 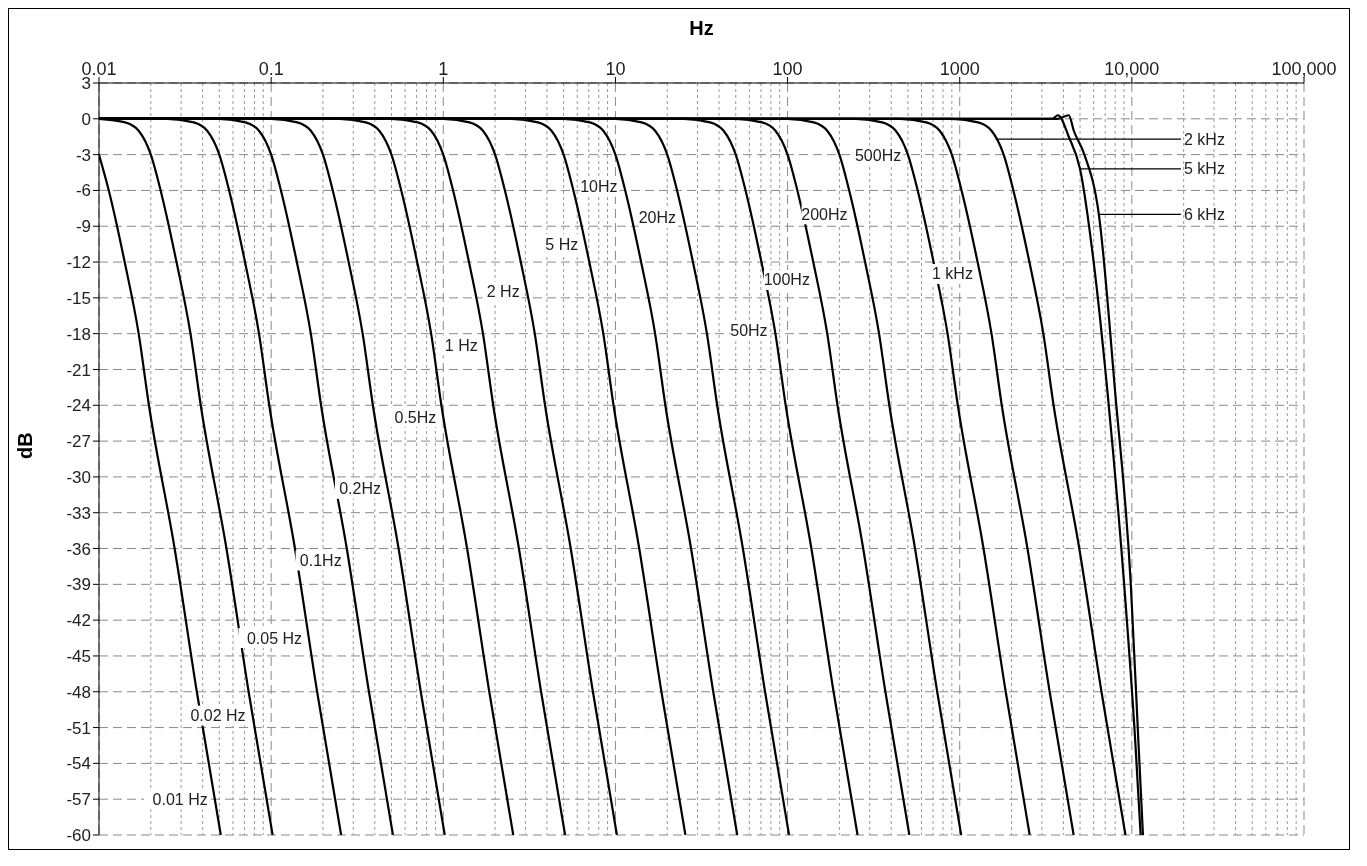 I want to click on annotation: 0.01 Hz, so click(x=180, y=799).